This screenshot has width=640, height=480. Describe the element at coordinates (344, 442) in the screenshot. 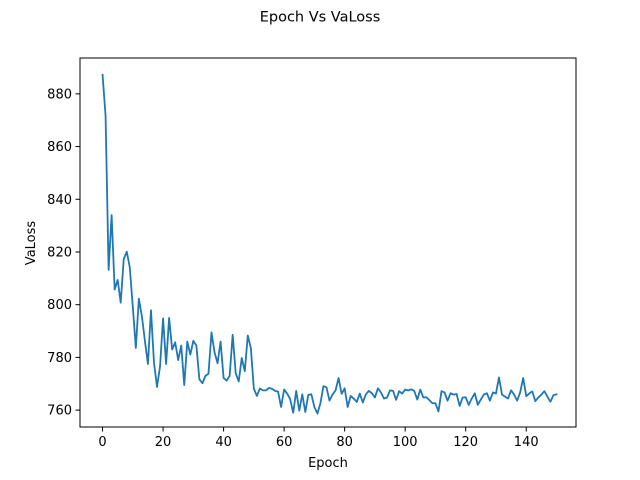

I see `x-tick-label: 80` at that location.